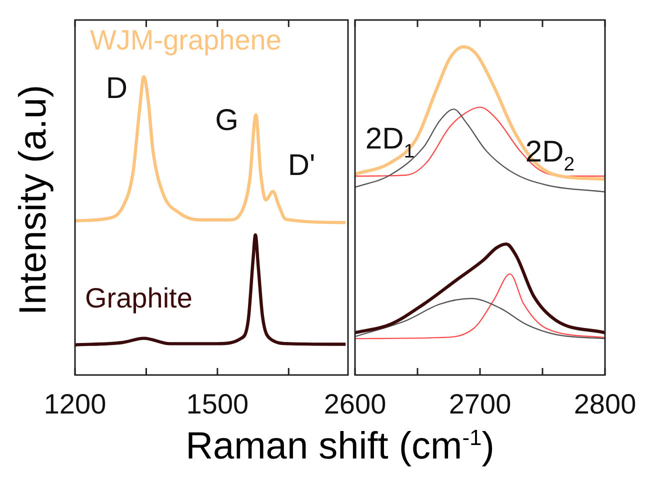  What do you see at coordinates (186, 40) in the screenshot?
I see `series-label: WJM-graphene` at bounding box center [186, 40].